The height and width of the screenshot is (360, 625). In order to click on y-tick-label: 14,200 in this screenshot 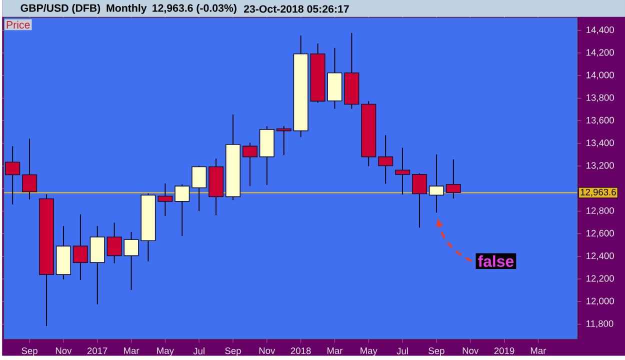, I will do `click(600, 52)`.